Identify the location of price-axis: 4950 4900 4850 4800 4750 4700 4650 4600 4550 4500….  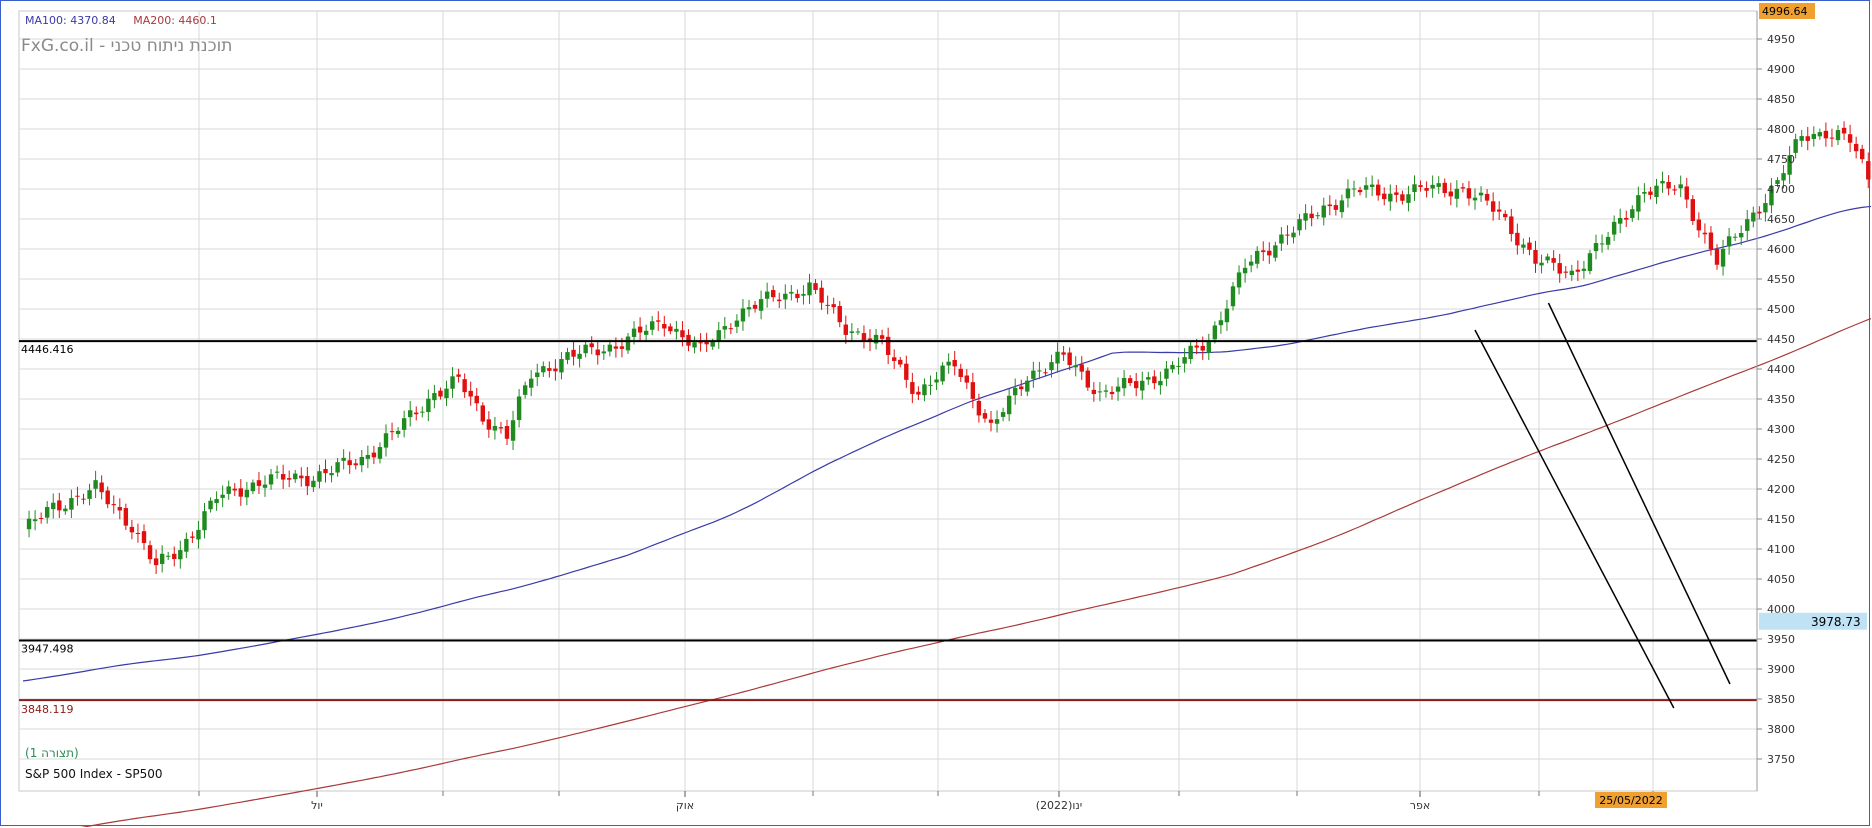
(1811, 397).